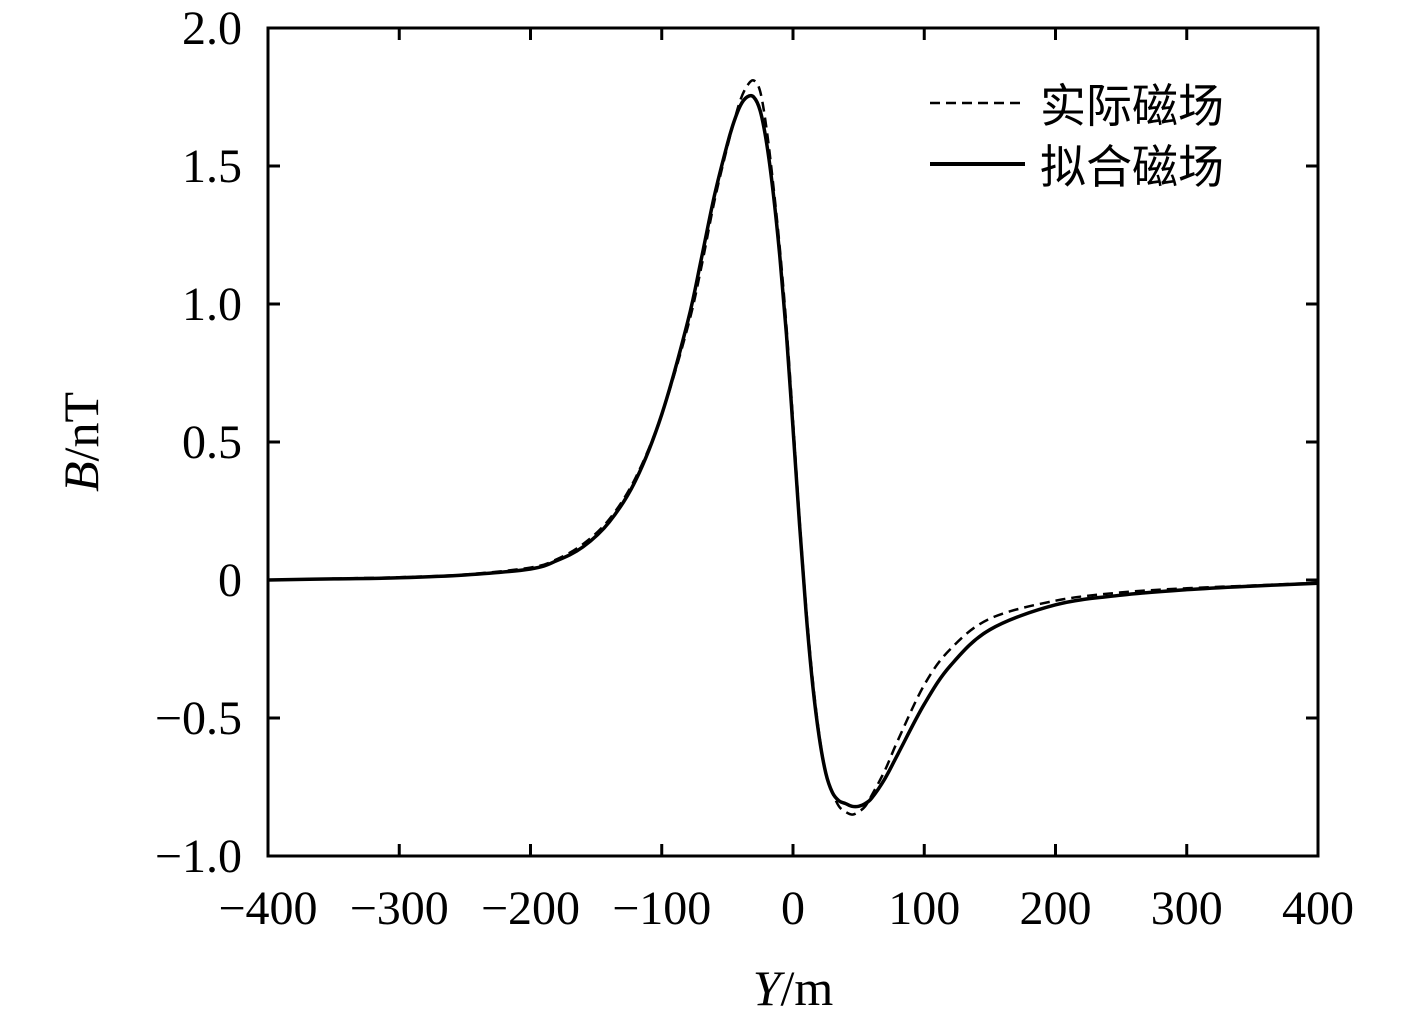 Image resolution: width=1417 pixels, height=1025 pixels. What do you see at coordinates (81, 426) in the screenshot?
I see `y-axis-unit: /nT` at bounding box center [81, 426].